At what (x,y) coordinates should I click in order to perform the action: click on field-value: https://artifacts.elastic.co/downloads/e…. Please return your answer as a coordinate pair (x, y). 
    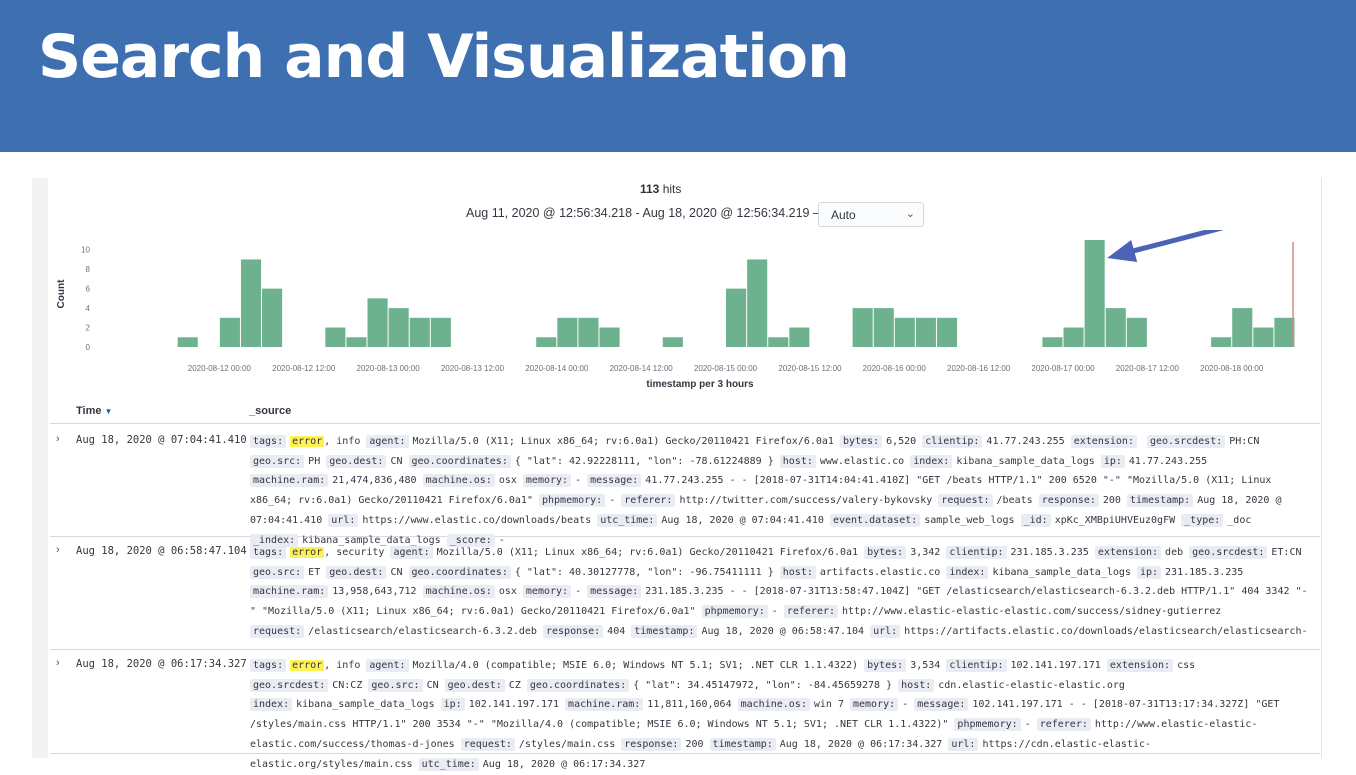
    Looking at the image, I should click on (1106, 631).